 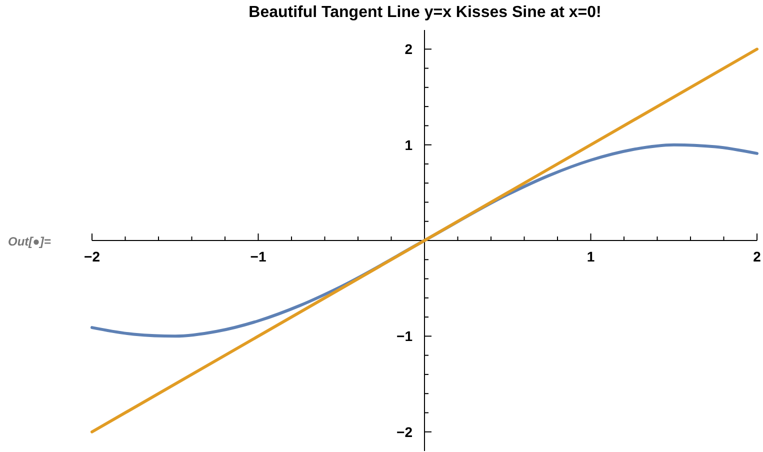 What do you see at coordinates (92, 256) in the screenshot?
I see `x-tick-label: −2` at bounding box center [92, 256].